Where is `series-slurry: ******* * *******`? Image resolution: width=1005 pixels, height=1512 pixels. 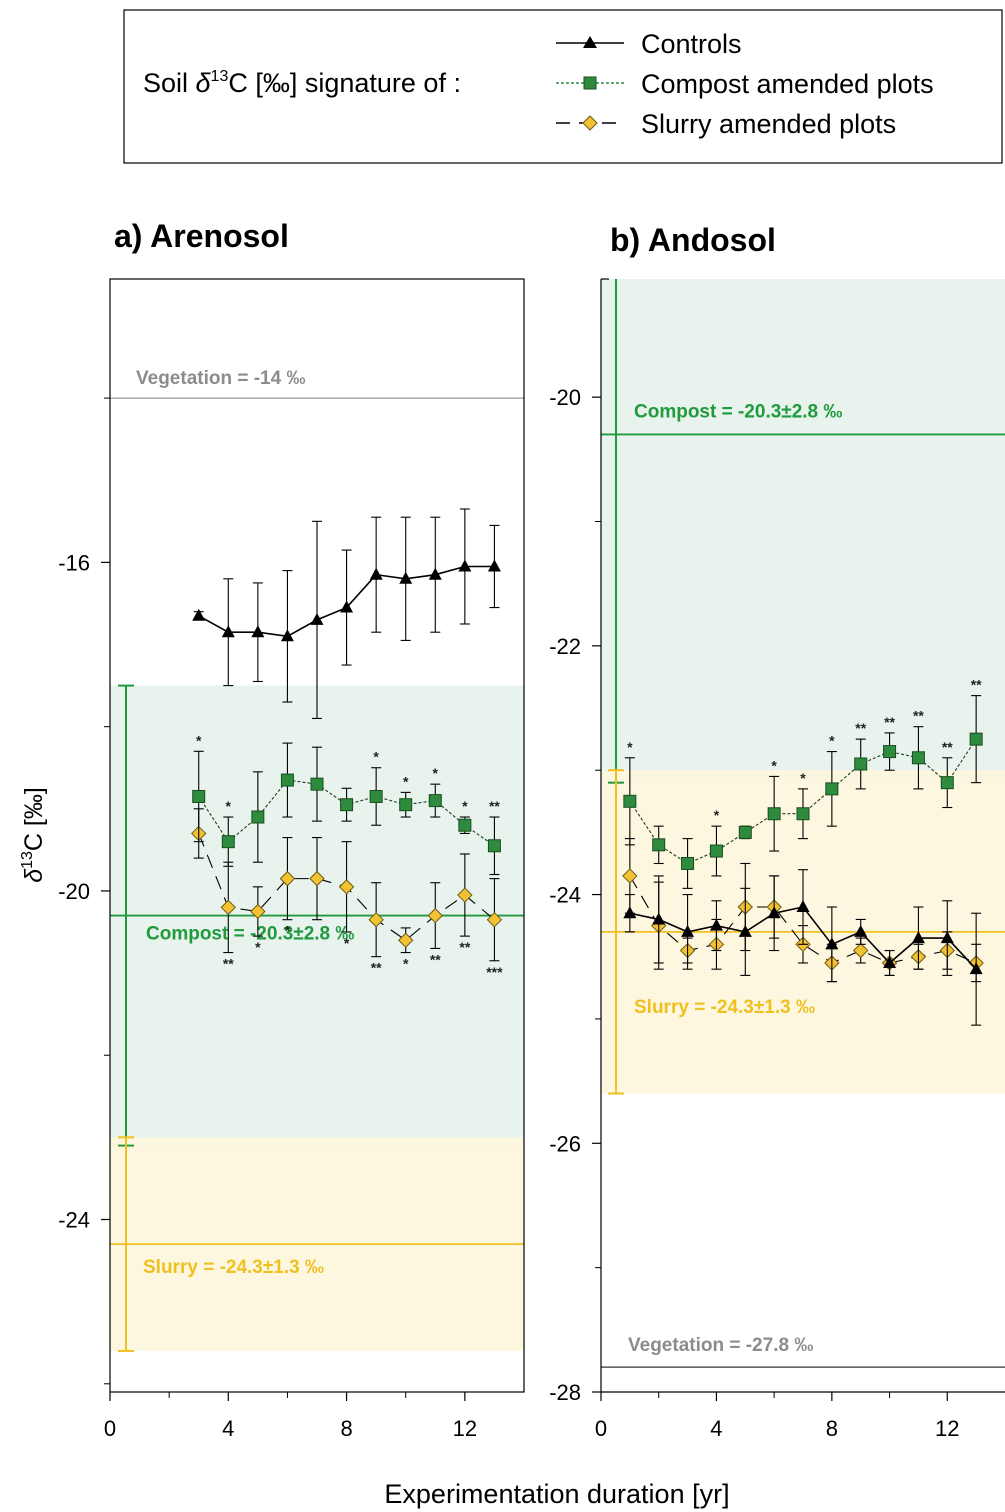 series-slurry: ******* * ******* is located at coordinates (347, 894).